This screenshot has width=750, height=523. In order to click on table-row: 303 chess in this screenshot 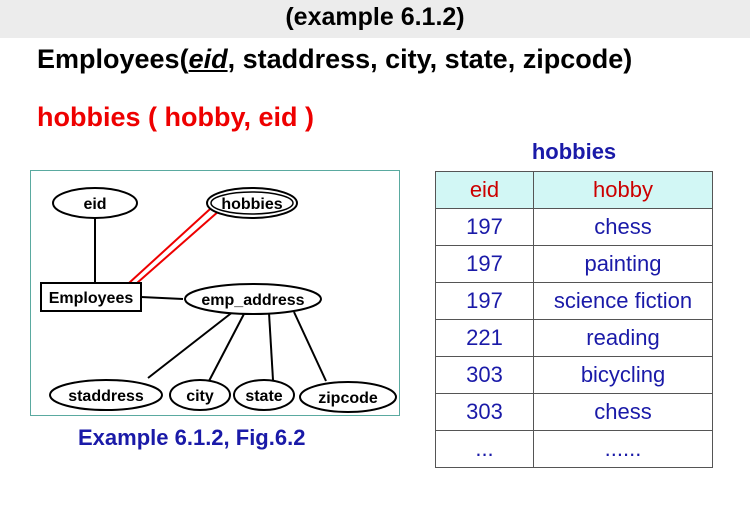, I will do `click(574, 412)`.